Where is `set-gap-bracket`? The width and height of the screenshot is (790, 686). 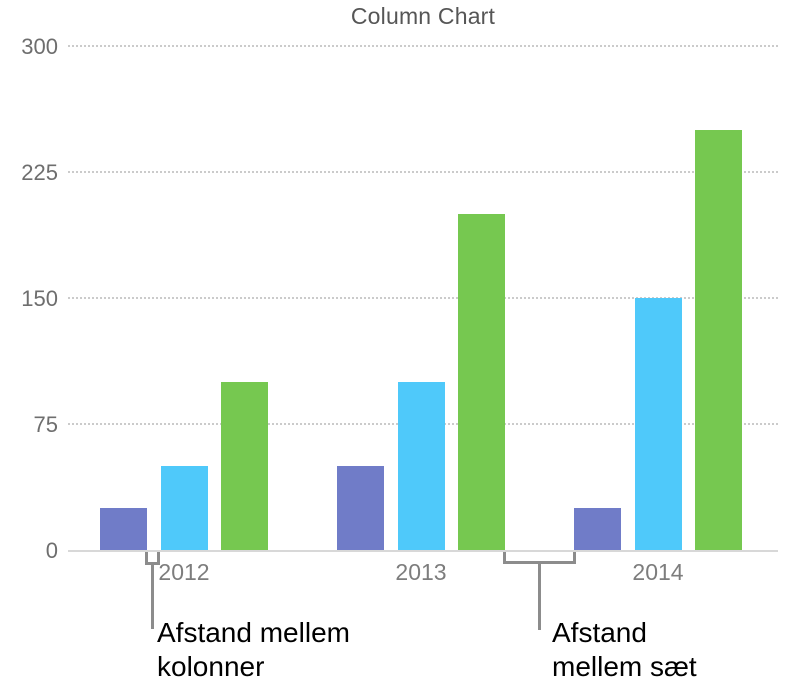 set-gap-bracket is located at coordinates (539, 558).